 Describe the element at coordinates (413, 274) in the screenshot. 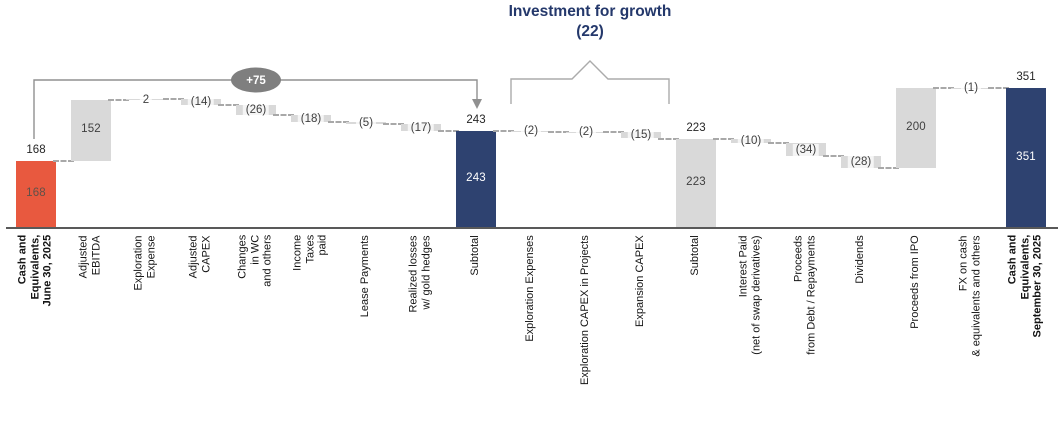

I see `category-label-line: Realized losses` at that location.